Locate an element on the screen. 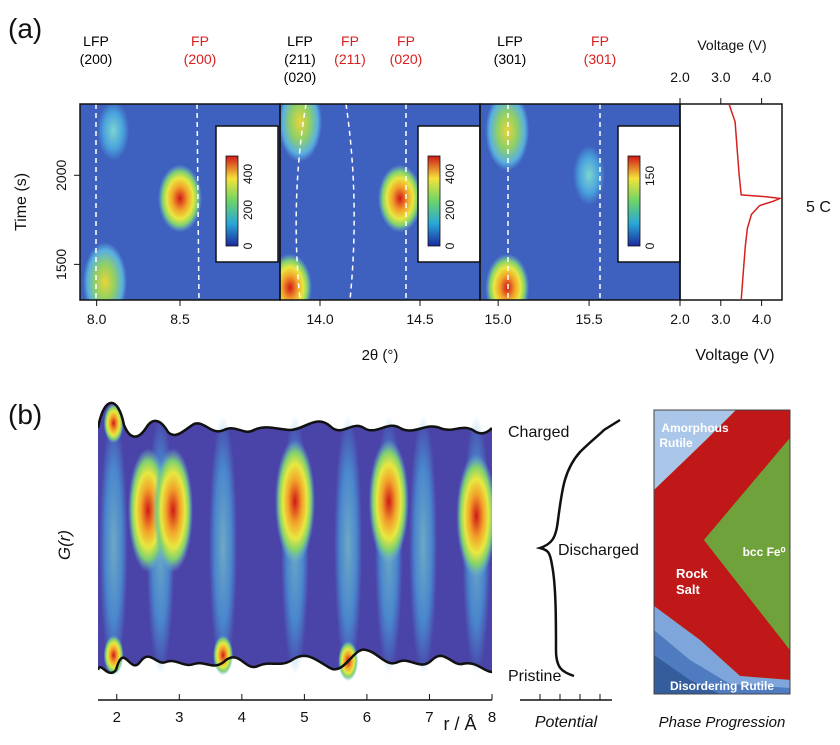 This screenshot has height=745, width=840. tick-label: 8.0 is located at coordinates (97, 319).